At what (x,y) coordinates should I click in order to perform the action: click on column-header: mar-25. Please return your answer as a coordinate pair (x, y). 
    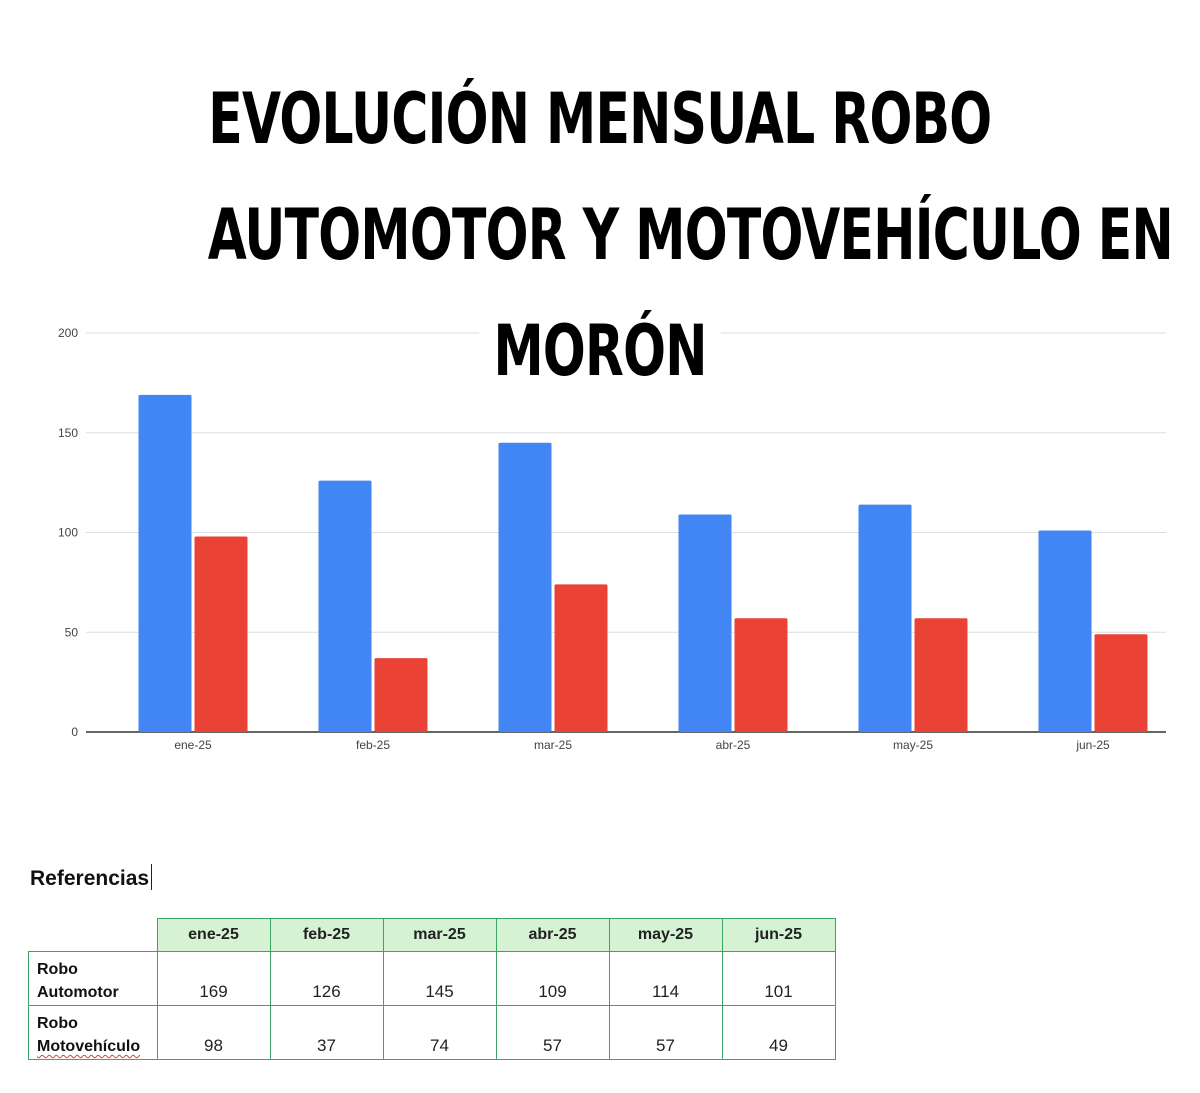
    Looking at the image, I should click on (439, 935).